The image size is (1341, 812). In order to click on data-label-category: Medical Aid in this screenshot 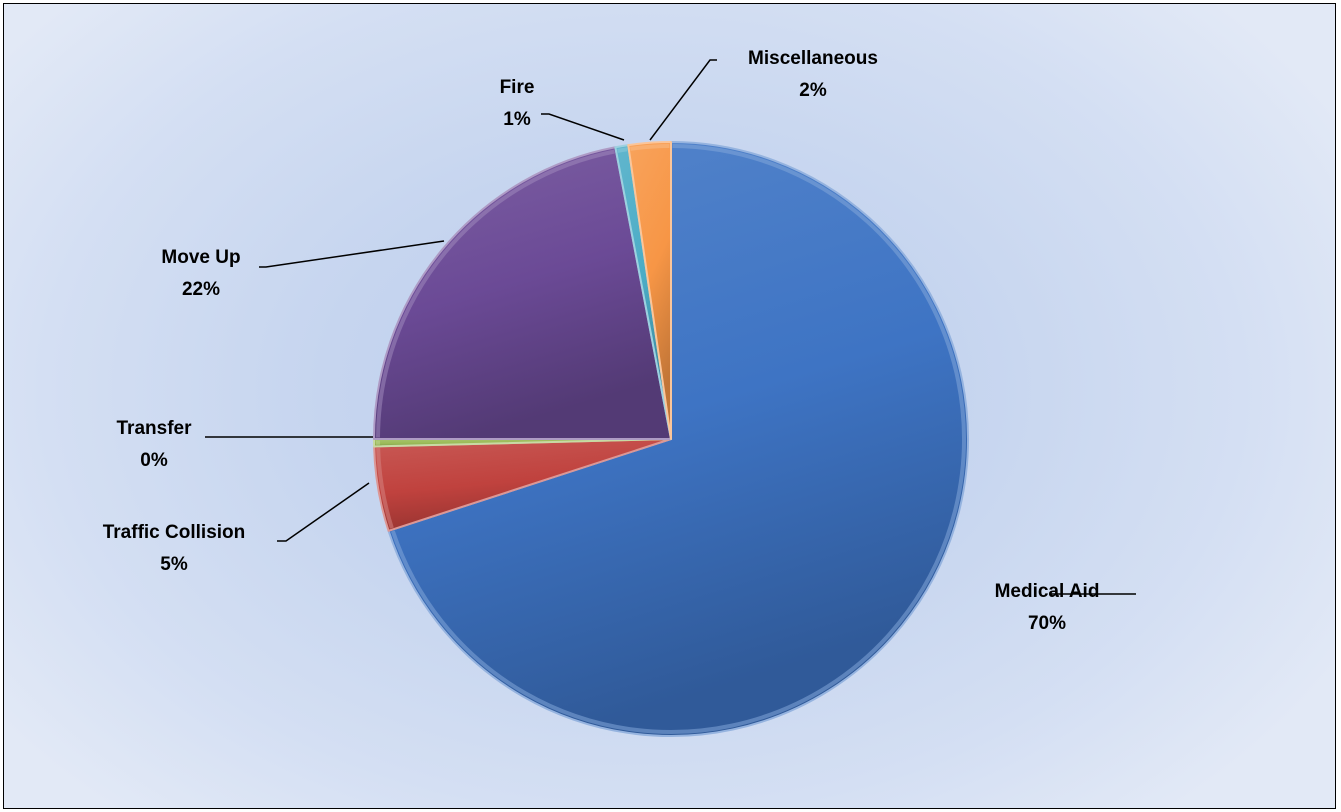, I will do `click(1047, 591)`.